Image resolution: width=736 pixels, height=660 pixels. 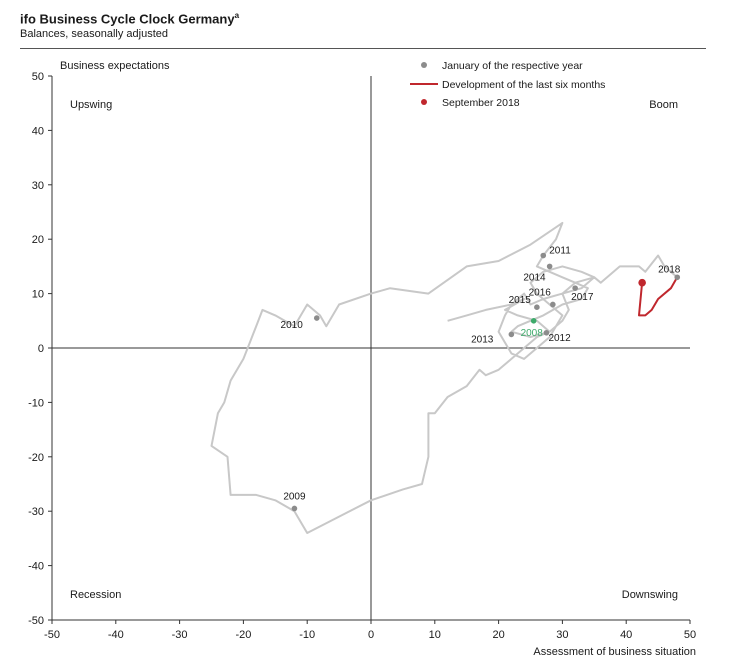 What do you see at coordinates (543, 255) in the screenshot?
I see `january-point-2011` at bounding box center [543, 255].